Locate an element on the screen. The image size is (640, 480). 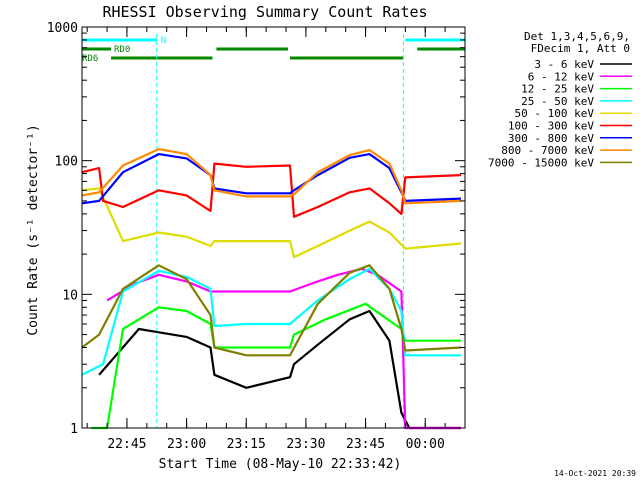
y-tick-label: 1000 is located at coordinates (62, 28).